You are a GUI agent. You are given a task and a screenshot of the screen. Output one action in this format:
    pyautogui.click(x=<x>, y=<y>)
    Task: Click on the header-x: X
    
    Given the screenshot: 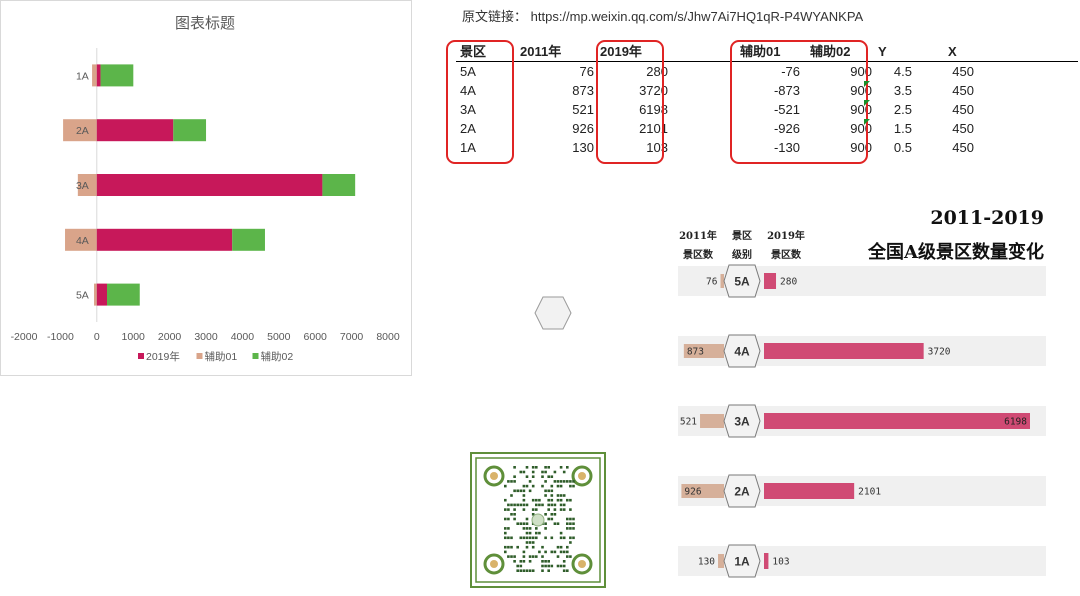 What is the action you would take?
    pyautogui.click(x=1013, y=52)
    